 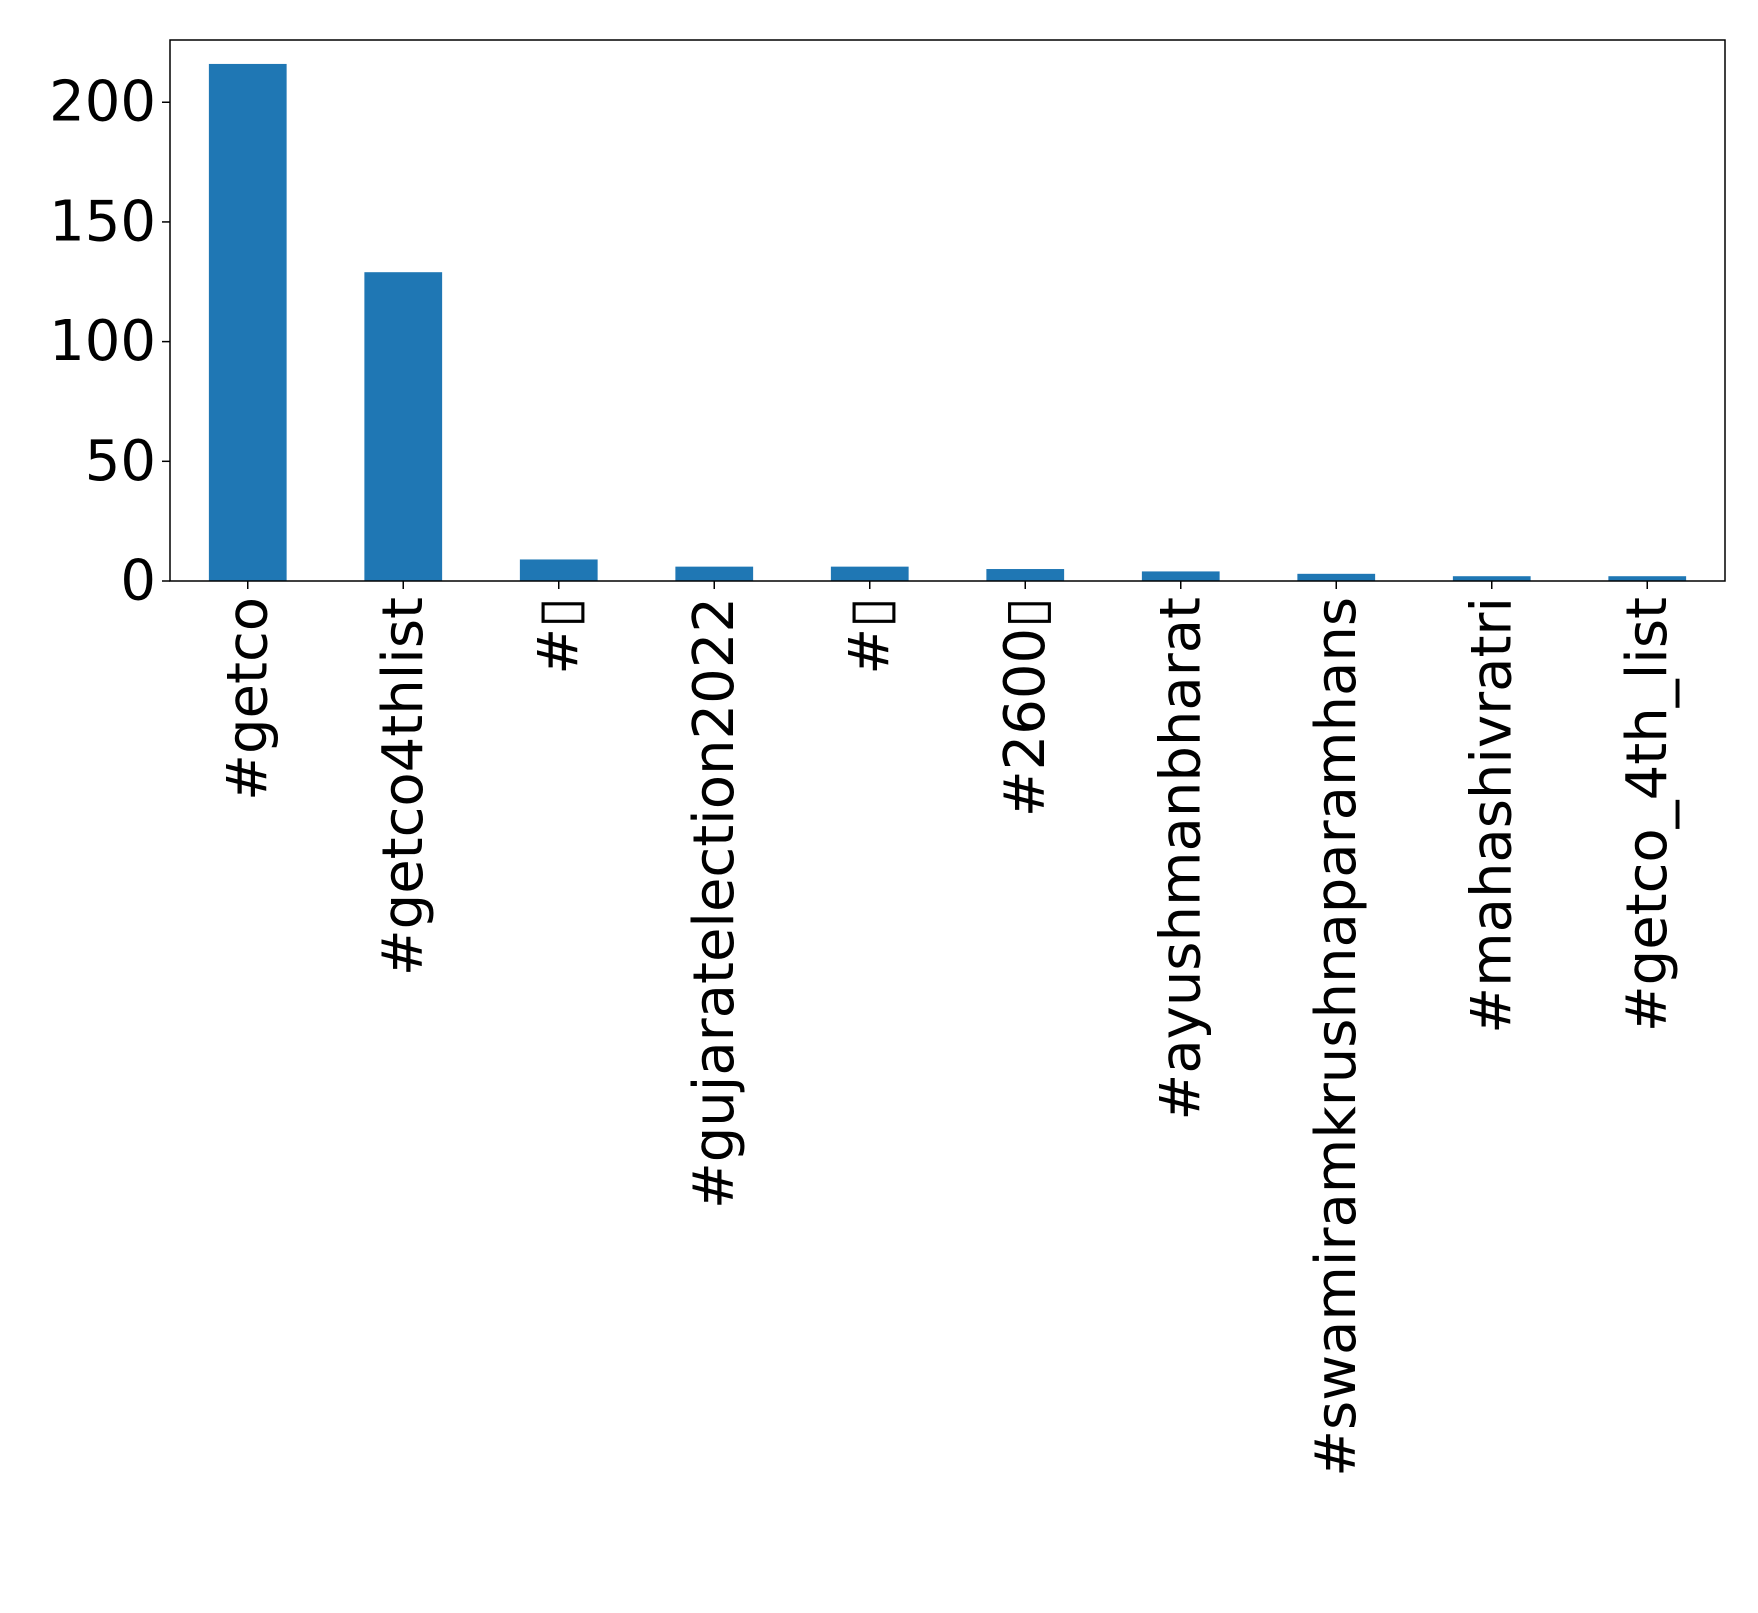 What do you see at coordinates (102, 102) in the screenshot?
I see `y-tick-label: 200` at bounding box center [102, 102].